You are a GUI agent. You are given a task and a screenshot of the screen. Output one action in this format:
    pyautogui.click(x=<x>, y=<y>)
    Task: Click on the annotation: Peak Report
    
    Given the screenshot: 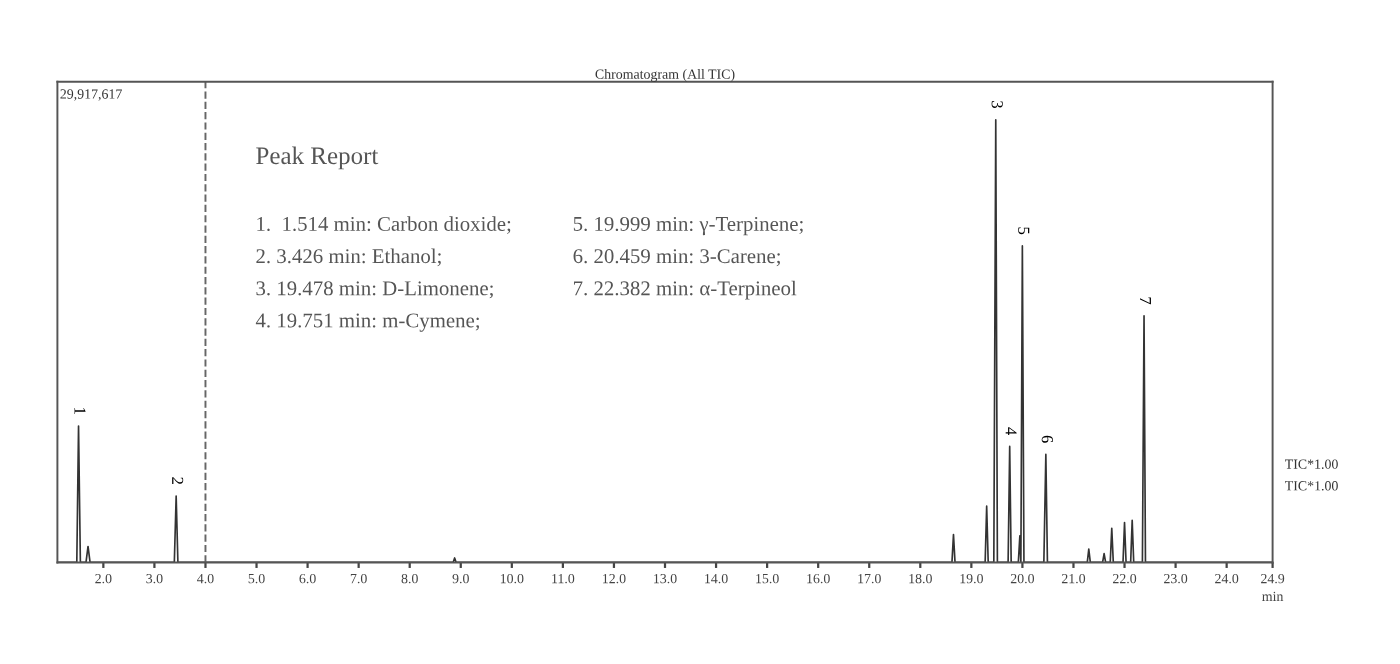 What is the action you would take?
    pyautogui.click(x=317, y=158)
    